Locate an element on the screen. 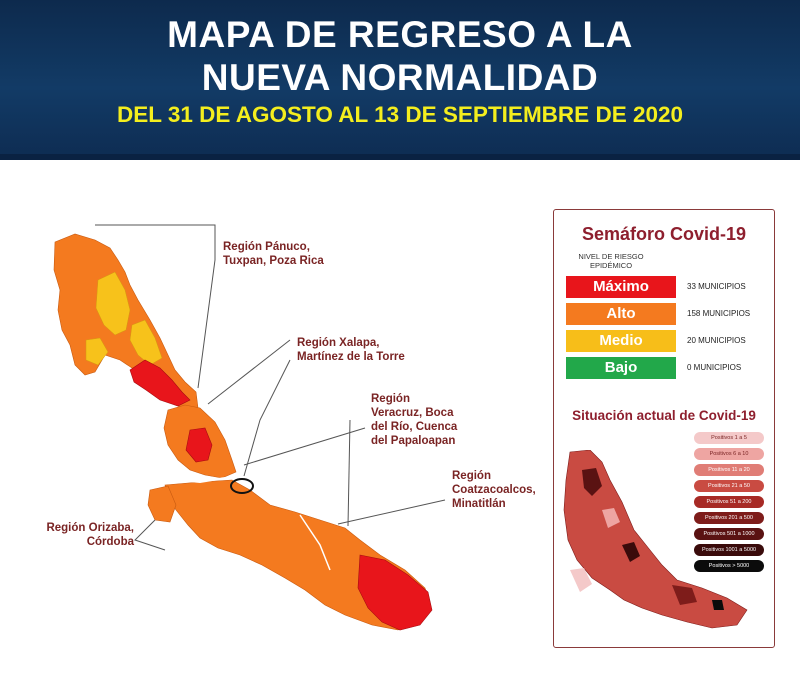 The width and height of the screenshot is (800, 682). level-alto-label: Alto is located at coordinates (621, 313).